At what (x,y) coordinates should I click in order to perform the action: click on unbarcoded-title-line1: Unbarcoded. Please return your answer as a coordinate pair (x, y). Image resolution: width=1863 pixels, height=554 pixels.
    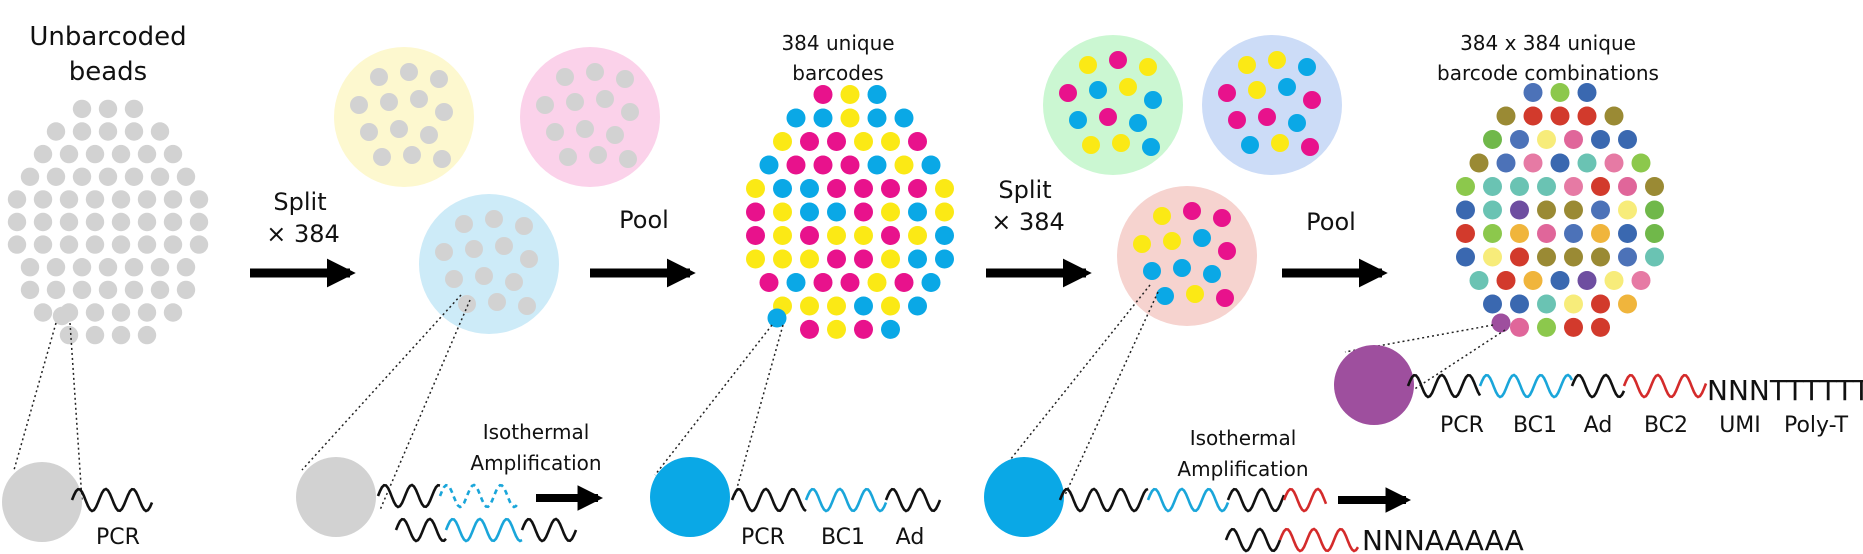
    Looking at the image, I should click on (107, 37).